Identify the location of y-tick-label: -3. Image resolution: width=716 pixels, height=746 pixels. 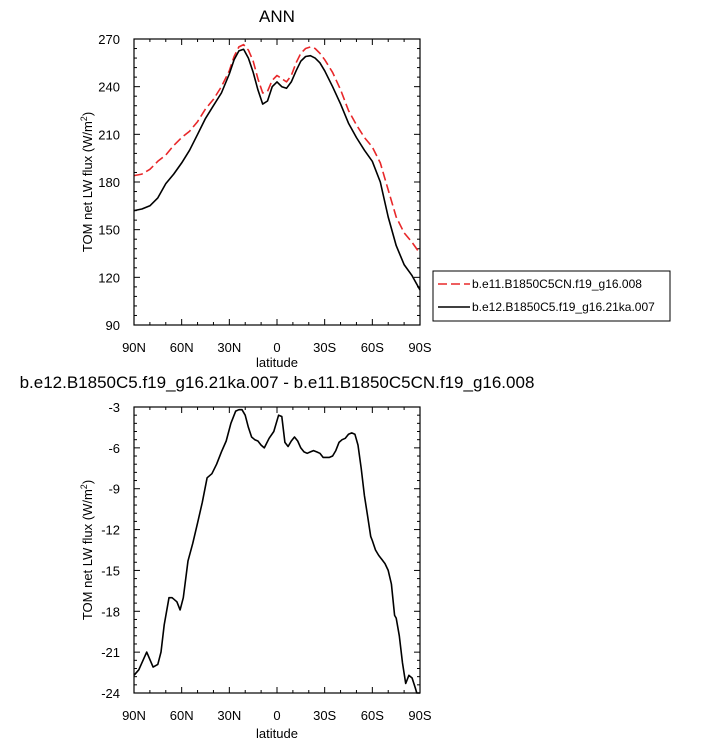
(114, 407).